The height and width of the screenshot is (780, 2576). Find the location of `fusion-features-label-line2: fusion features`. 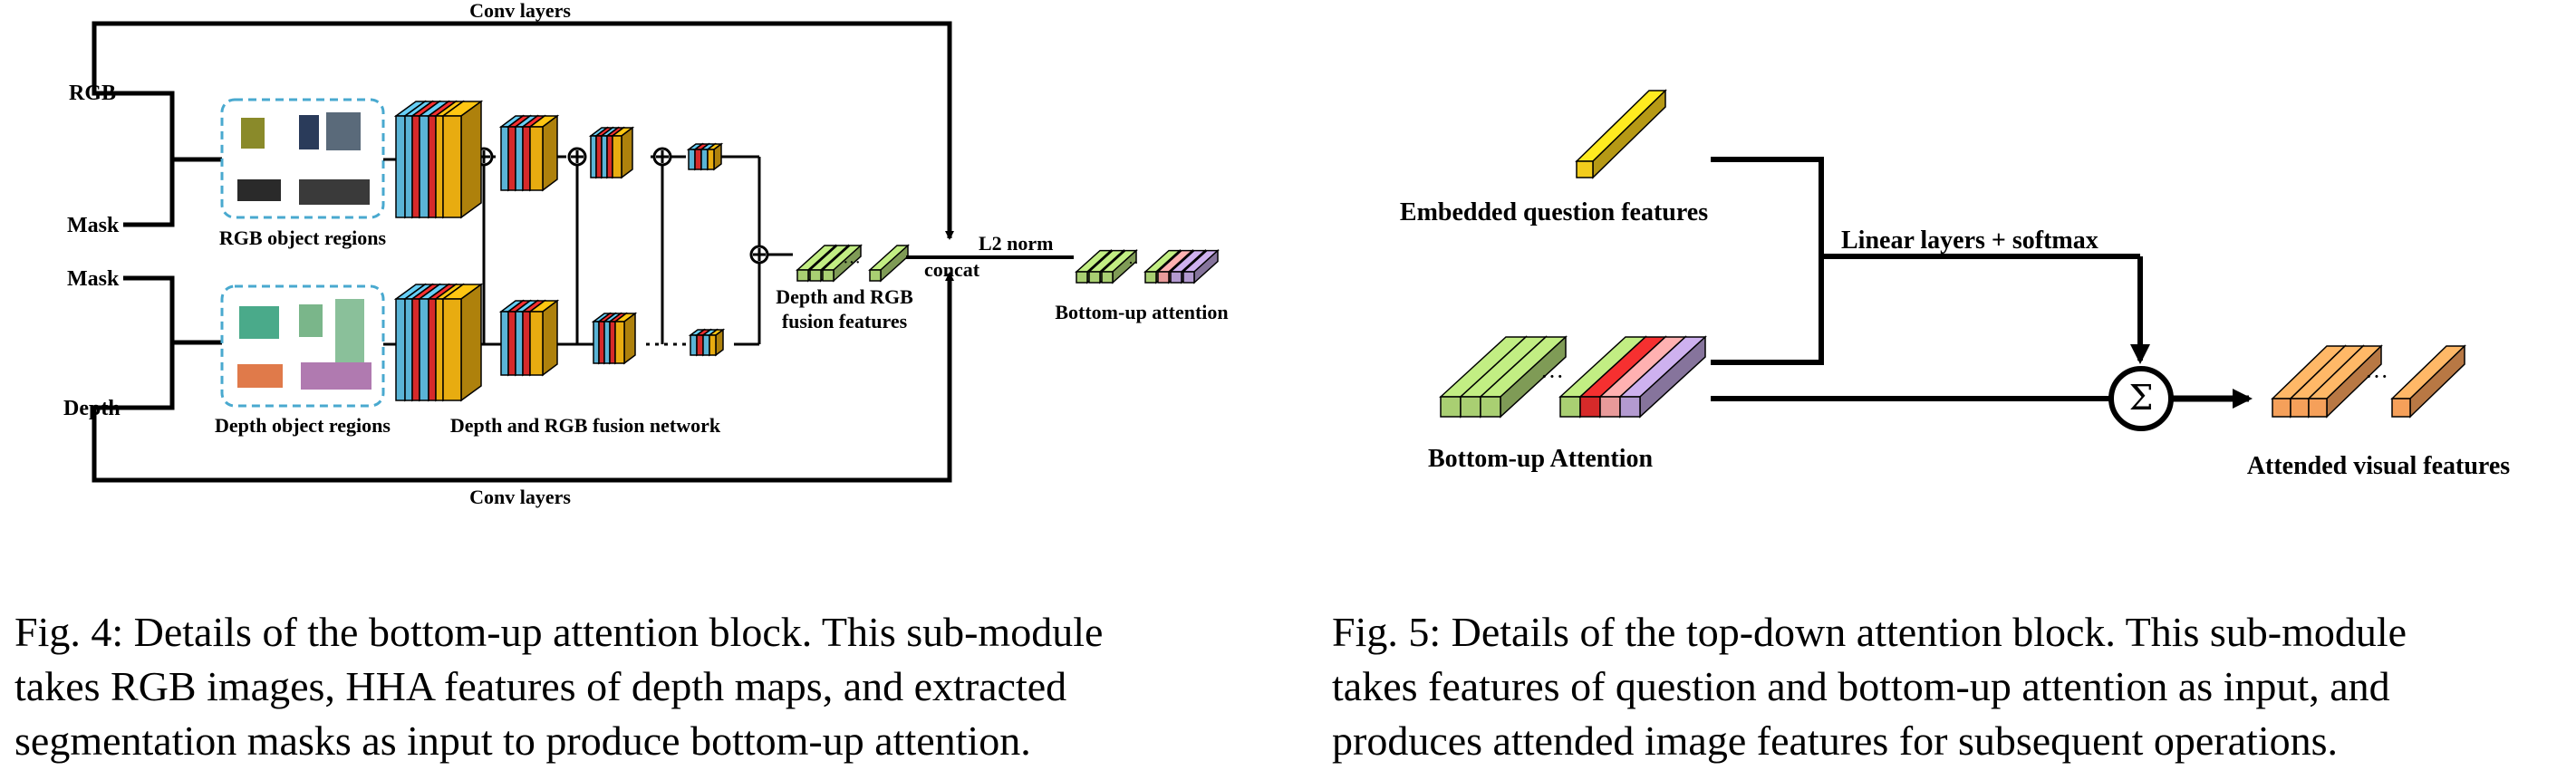

fusion-features-label-line2: fusion features is located at coordinates (845, 321).